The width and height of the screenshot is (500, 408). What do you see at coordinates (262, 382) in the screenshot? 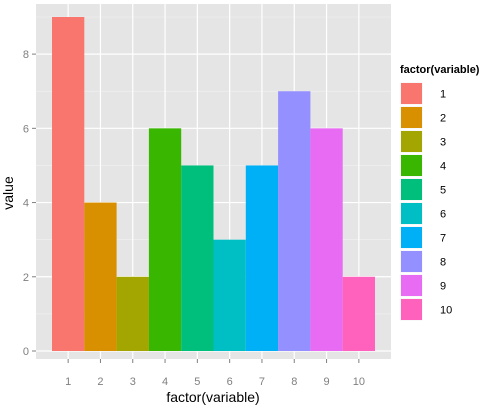
I see `x-tick-label: 7` at bounding box center [262, 382].